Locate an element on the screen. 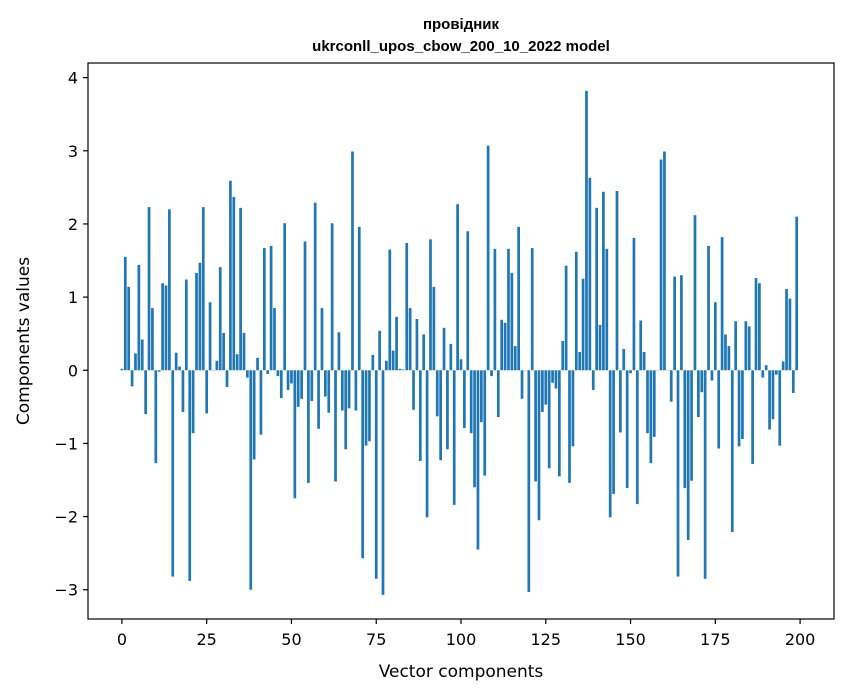 This screenshot has width=847, height=696. x-tick-label: 150 is located at coordinates (630, 639).